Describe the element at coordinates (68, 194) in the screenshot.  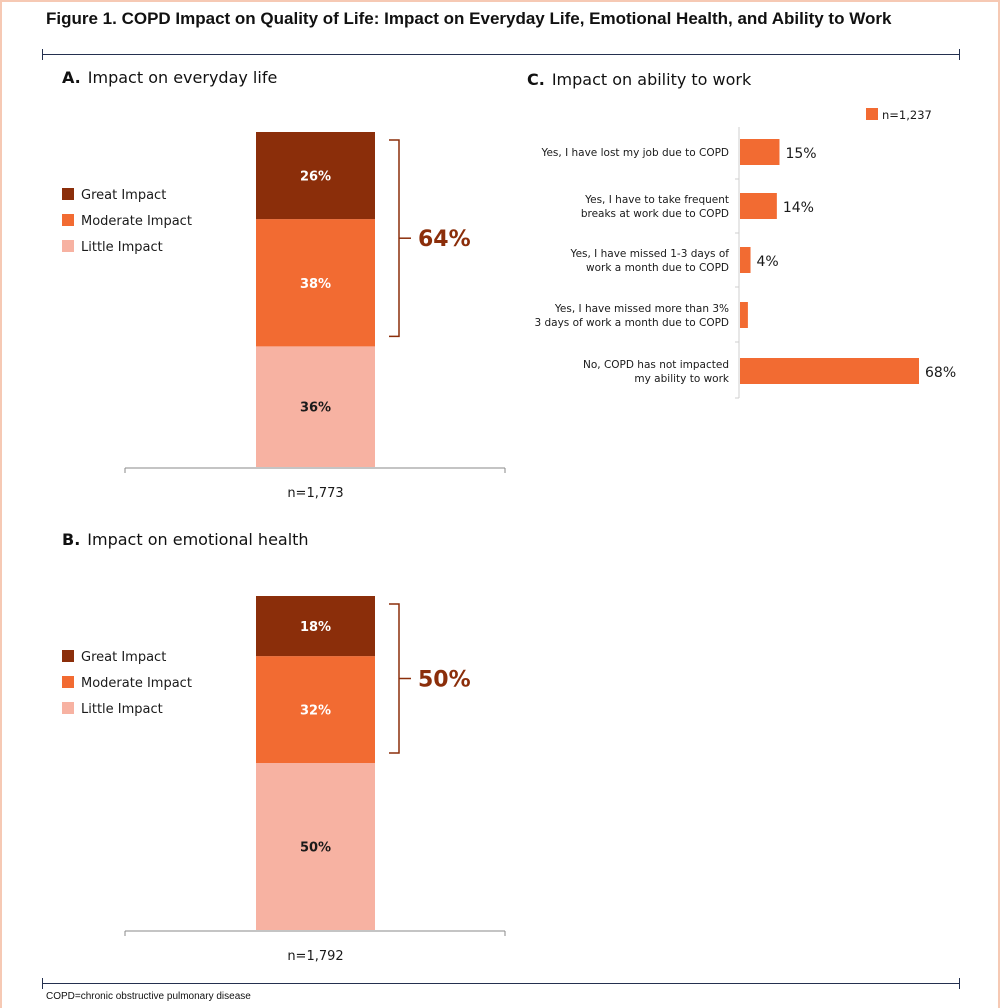
I see `panel-a-legend-swatch-great-impact` at that location.